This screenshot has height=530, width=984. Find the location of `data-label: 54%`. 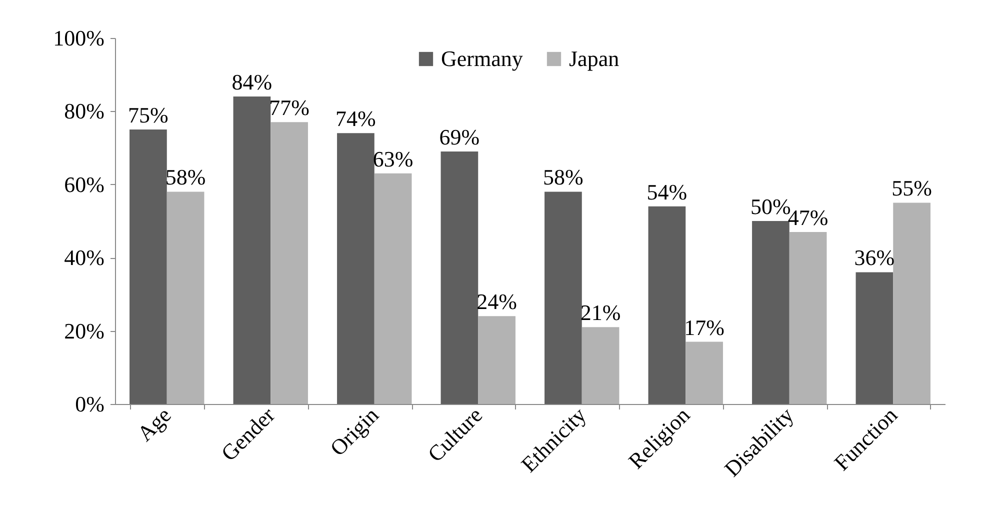

data-label: 54% is located at coordinates (667, 191).